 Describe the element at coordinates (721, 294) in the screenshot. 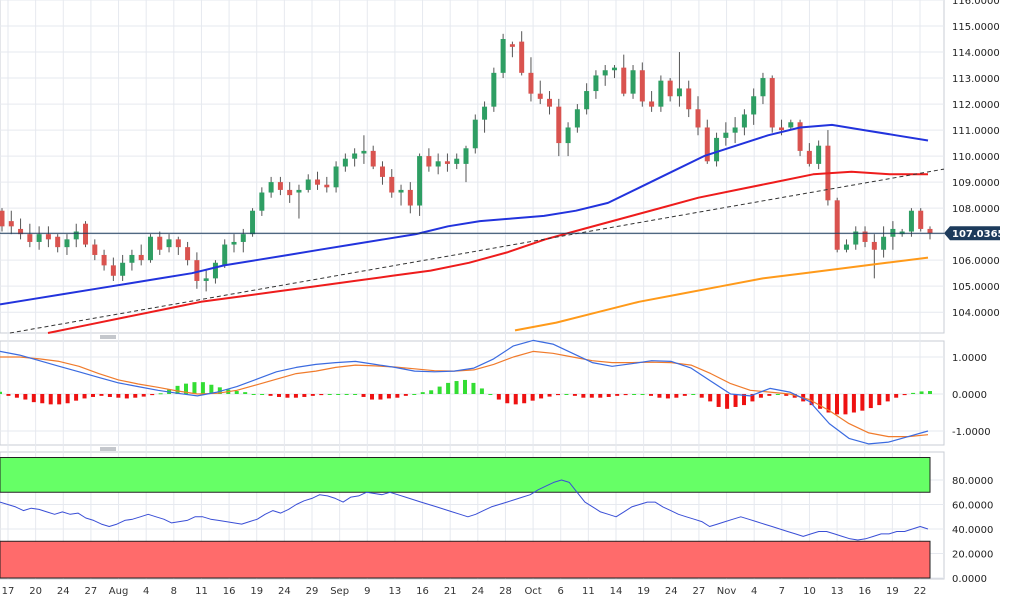

I see `sma-slow-line` at that location.